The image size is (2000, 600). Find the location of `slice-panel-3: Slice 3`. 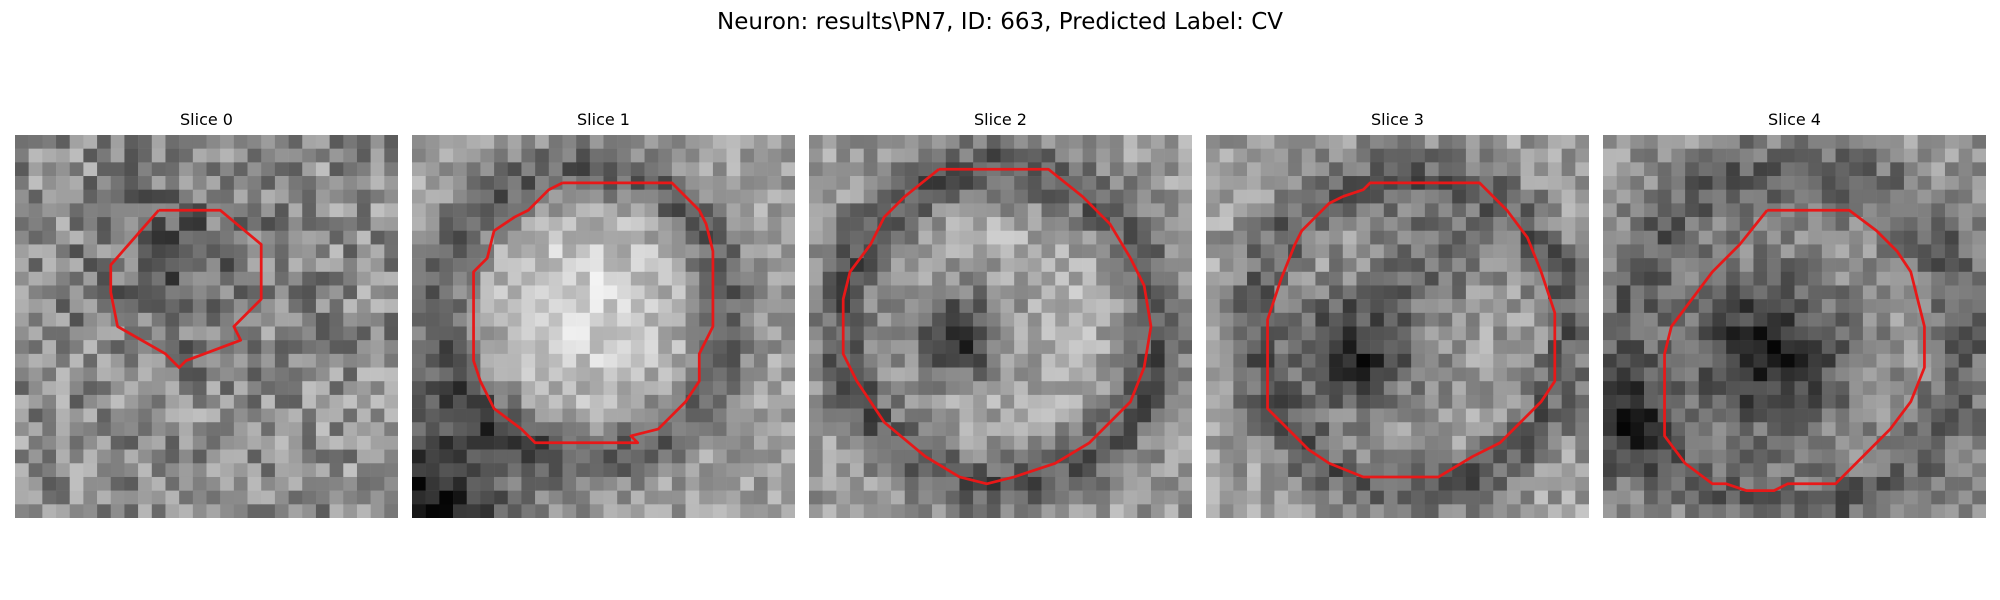

slice-panel-3: Slice 3 is located at coordinates (1397, 313).